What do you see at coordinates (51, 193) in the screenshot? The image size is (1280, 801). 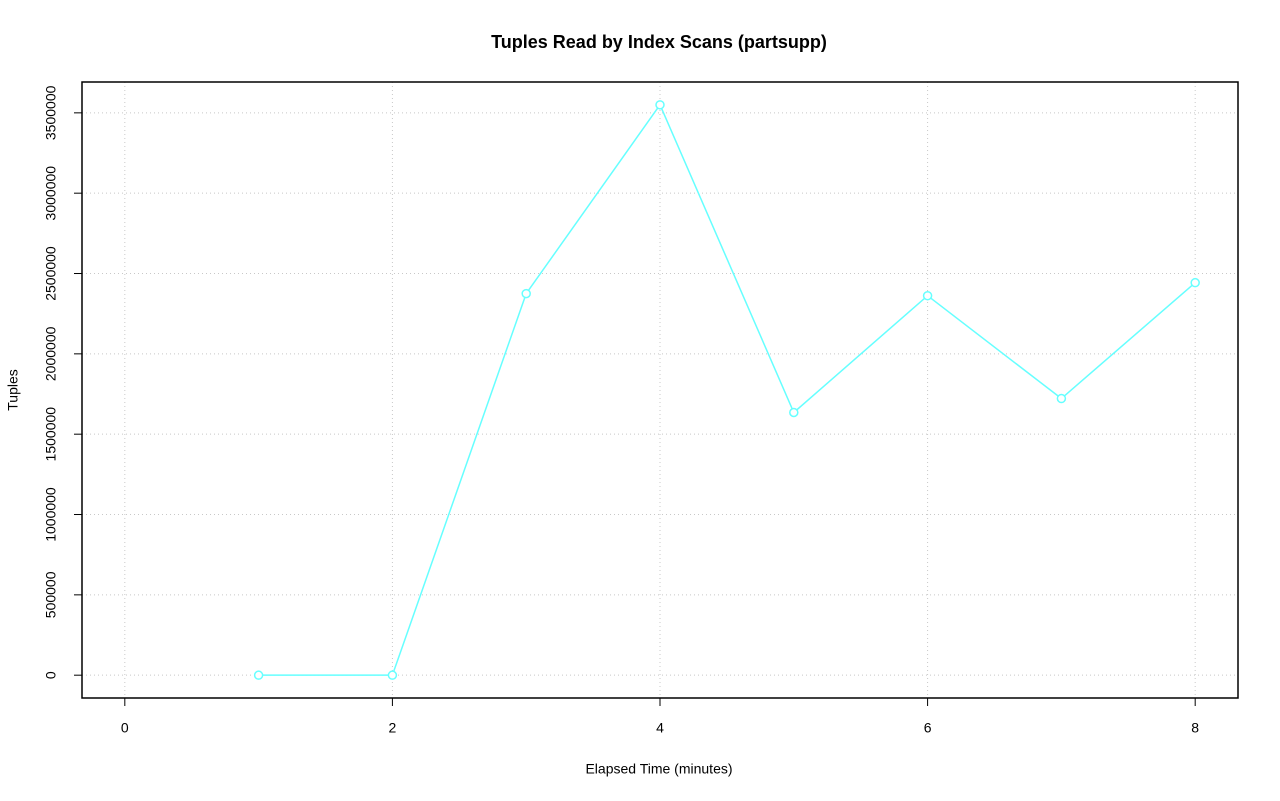 I see `y-tick-label: 3000000` at bounding box center [51, 193].